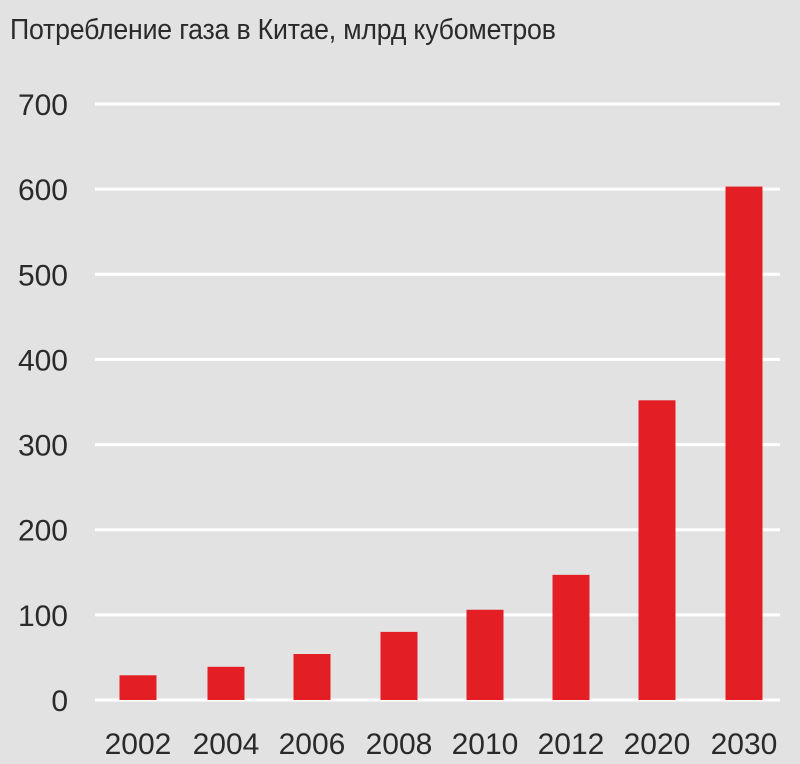 The height and width of the screenshot is (764, 800). I want to click on x-tick-label: 2010, so click(485, 744).